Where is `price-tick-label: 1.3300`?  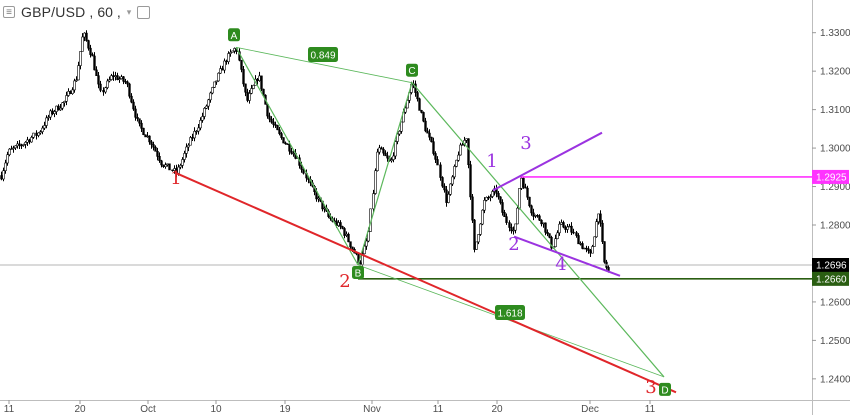 price-tick-label: 1.3300 is located at coordinates (835, 33).